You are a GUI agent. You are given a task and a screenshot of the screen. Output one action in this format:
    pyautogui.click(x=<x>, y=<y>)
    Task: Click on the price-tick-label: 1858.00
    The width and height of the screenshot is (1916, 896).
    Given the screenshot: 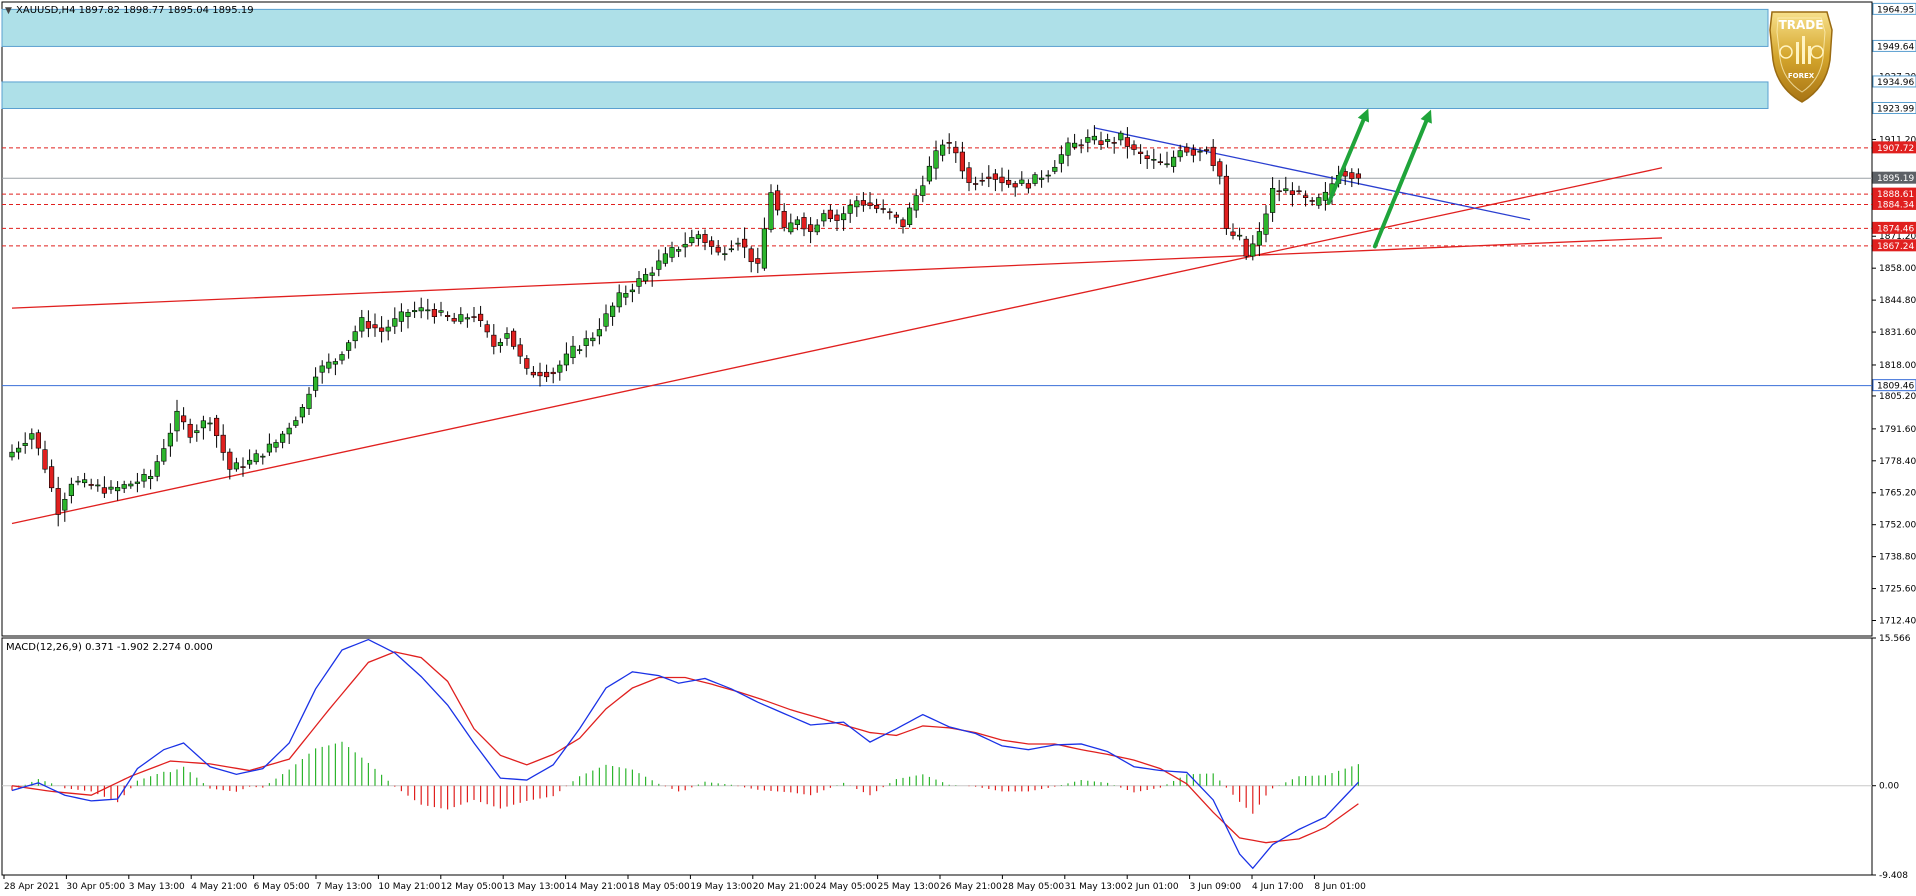 What is the action you would take?
    pyautogui.click(x=1897, y=269)
    